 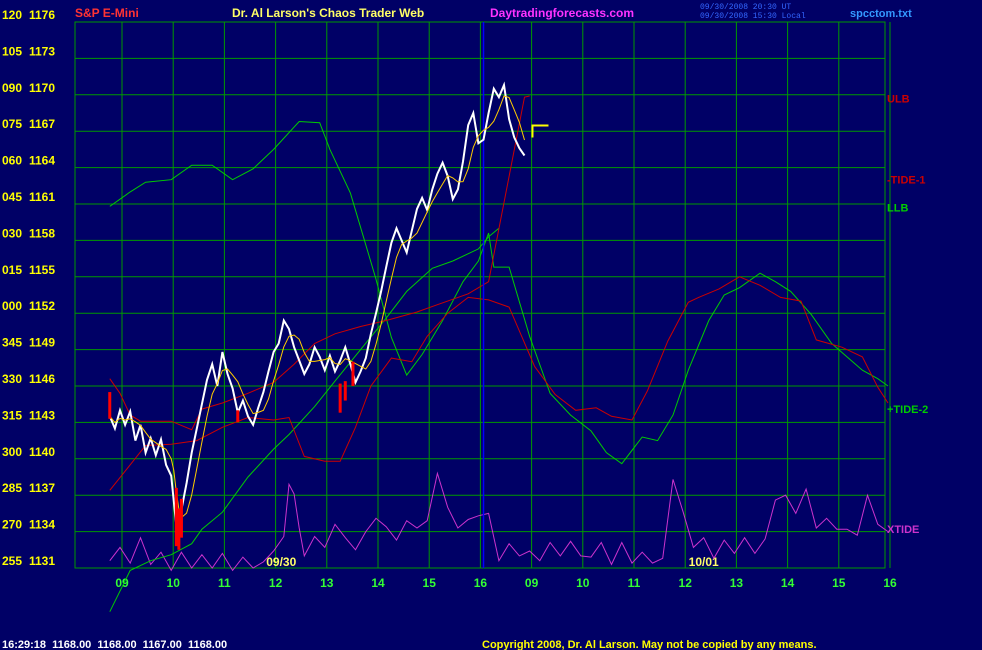 I want to click on series-label: -TIDE-1, so click(x=906, y=181).